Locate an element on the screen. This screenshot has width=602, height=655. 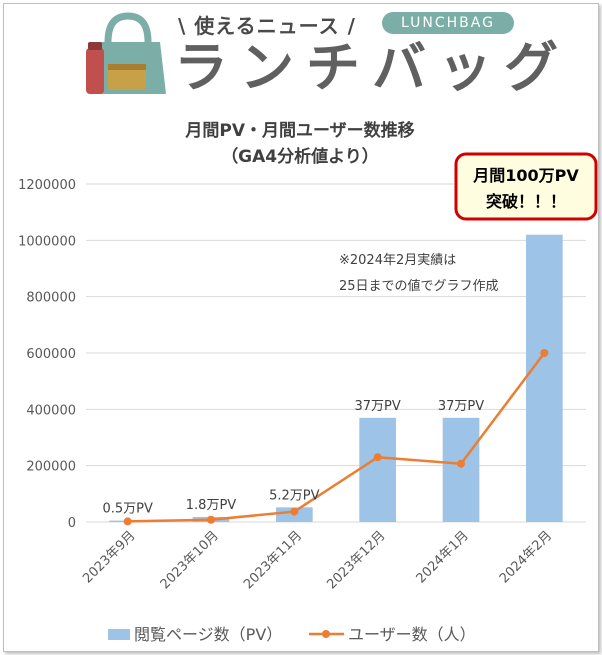
y-tick-label-5: 1000000 is located at coordinates (47, 241).